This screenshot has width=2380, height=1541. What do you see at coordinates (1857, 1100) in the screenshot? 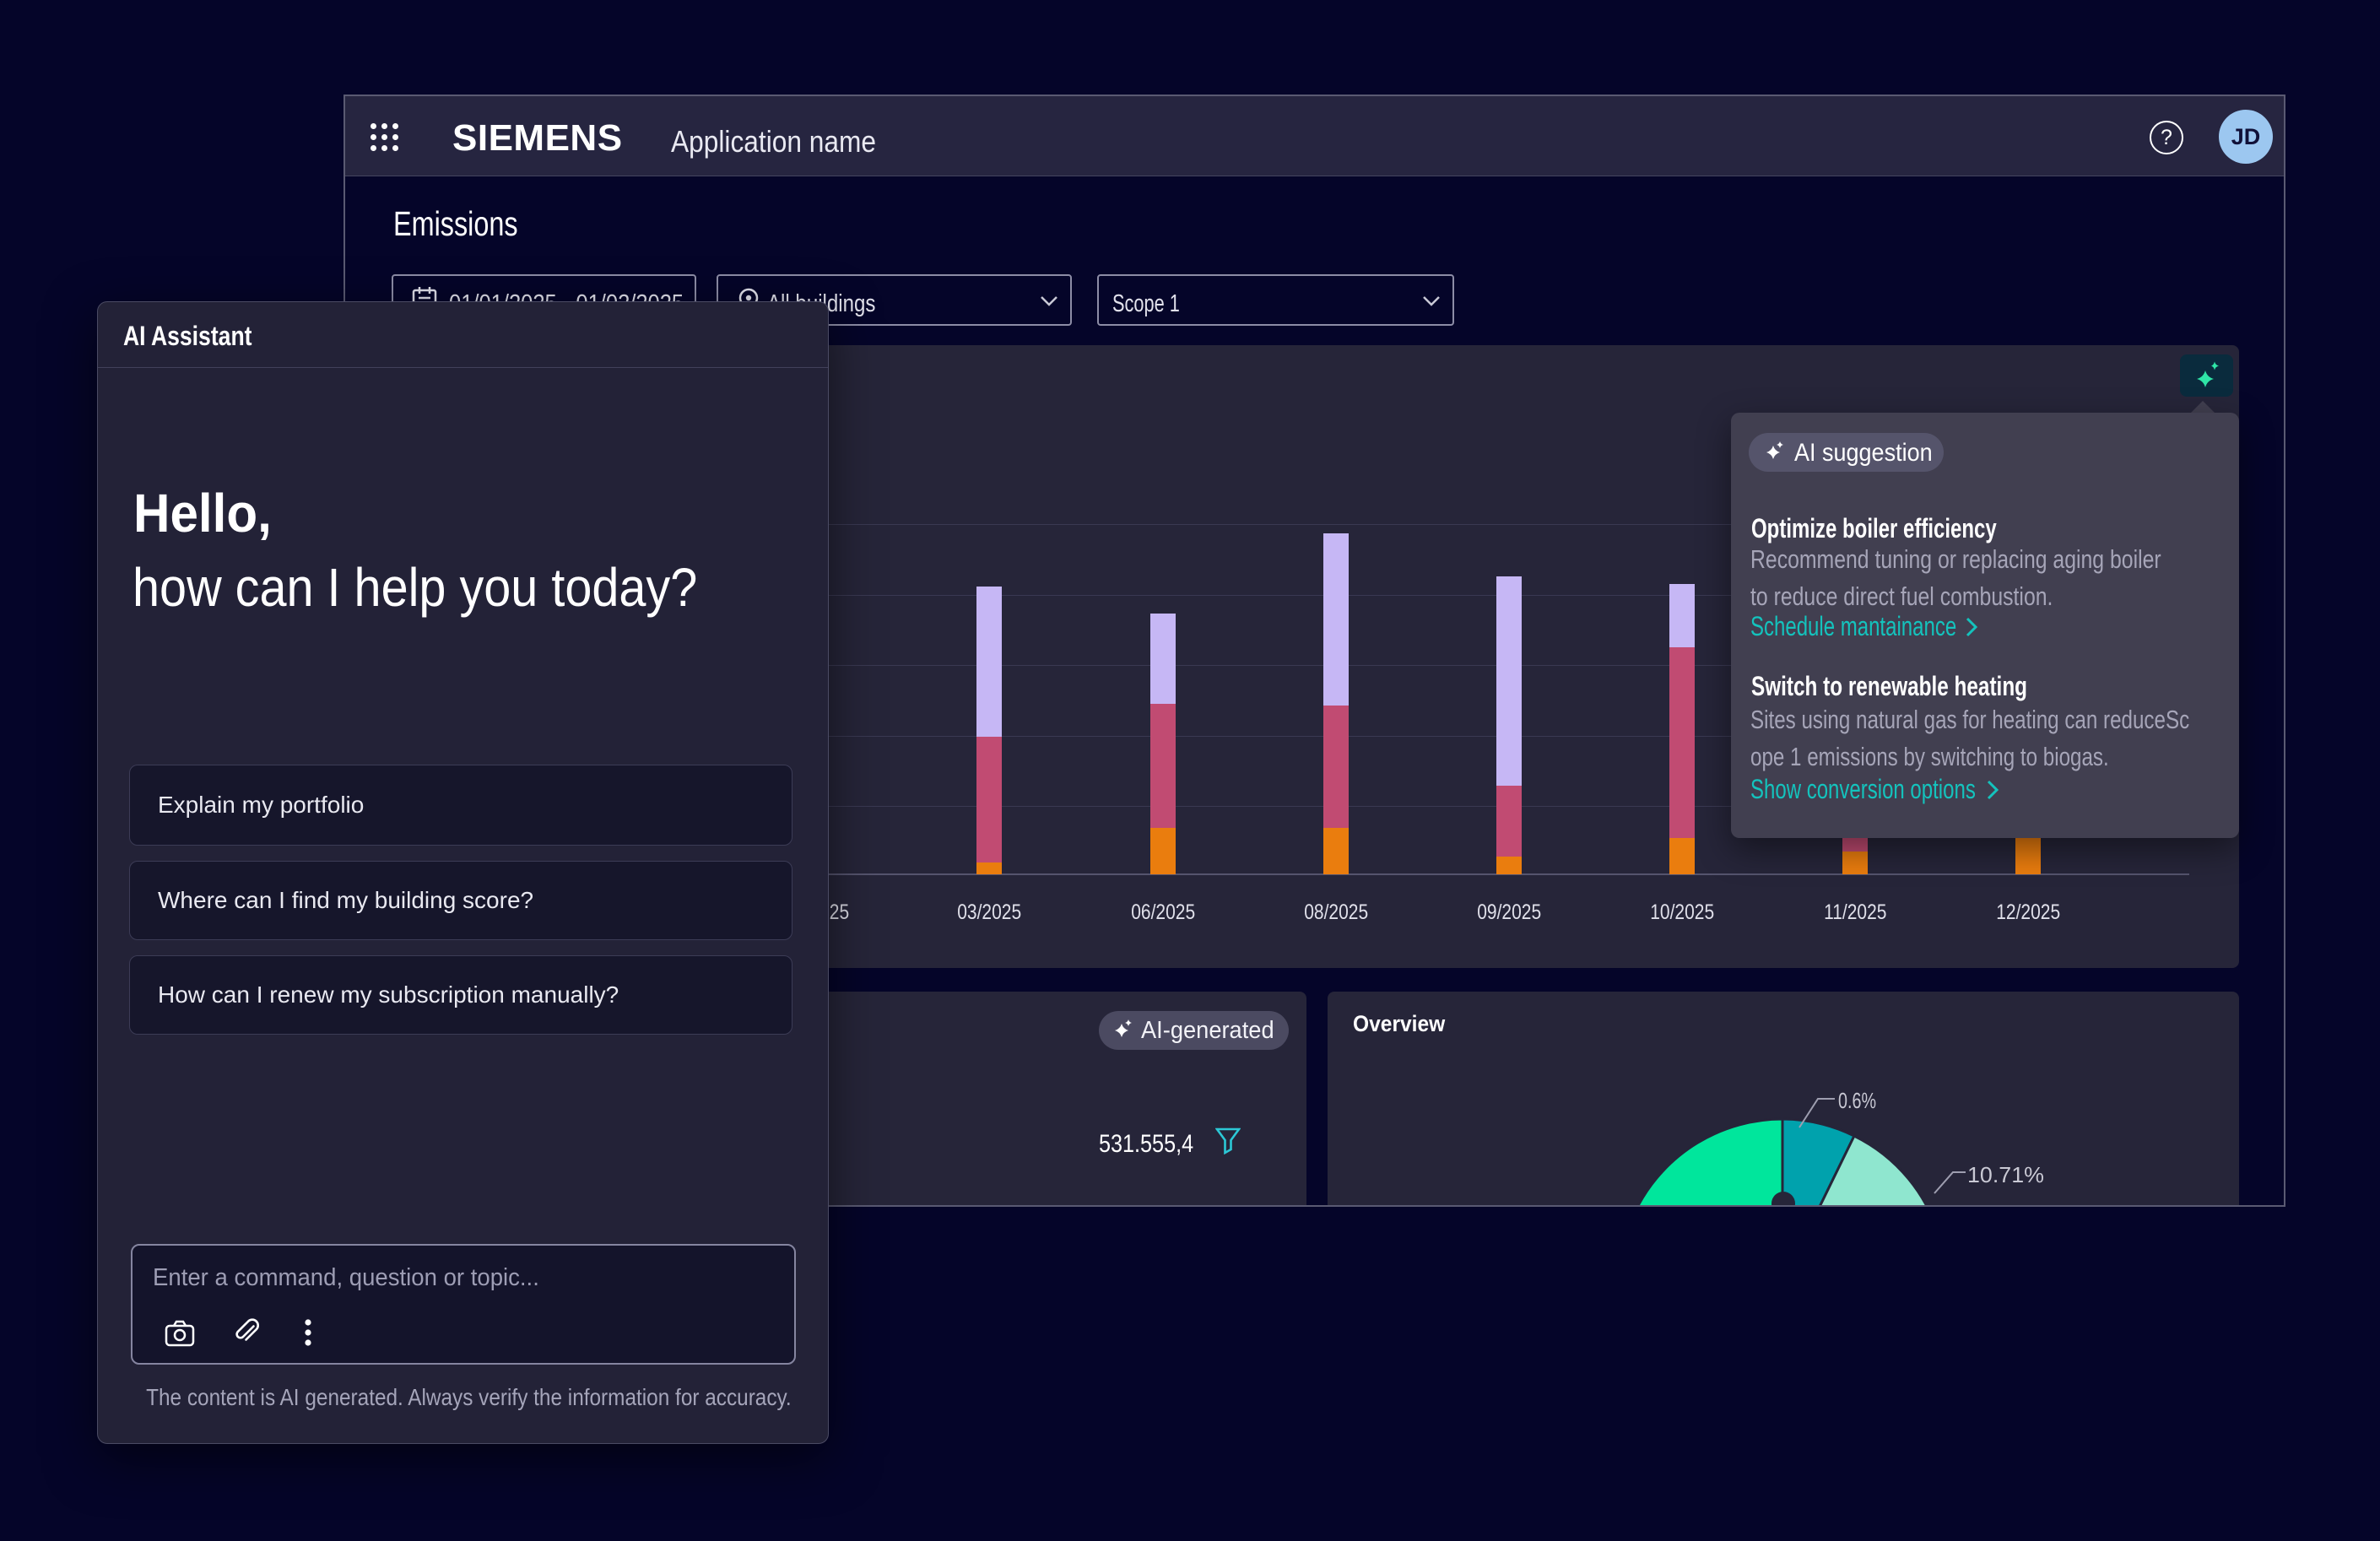
I see `svg-text: 0.6%` at bounding box center [1857, 1100].